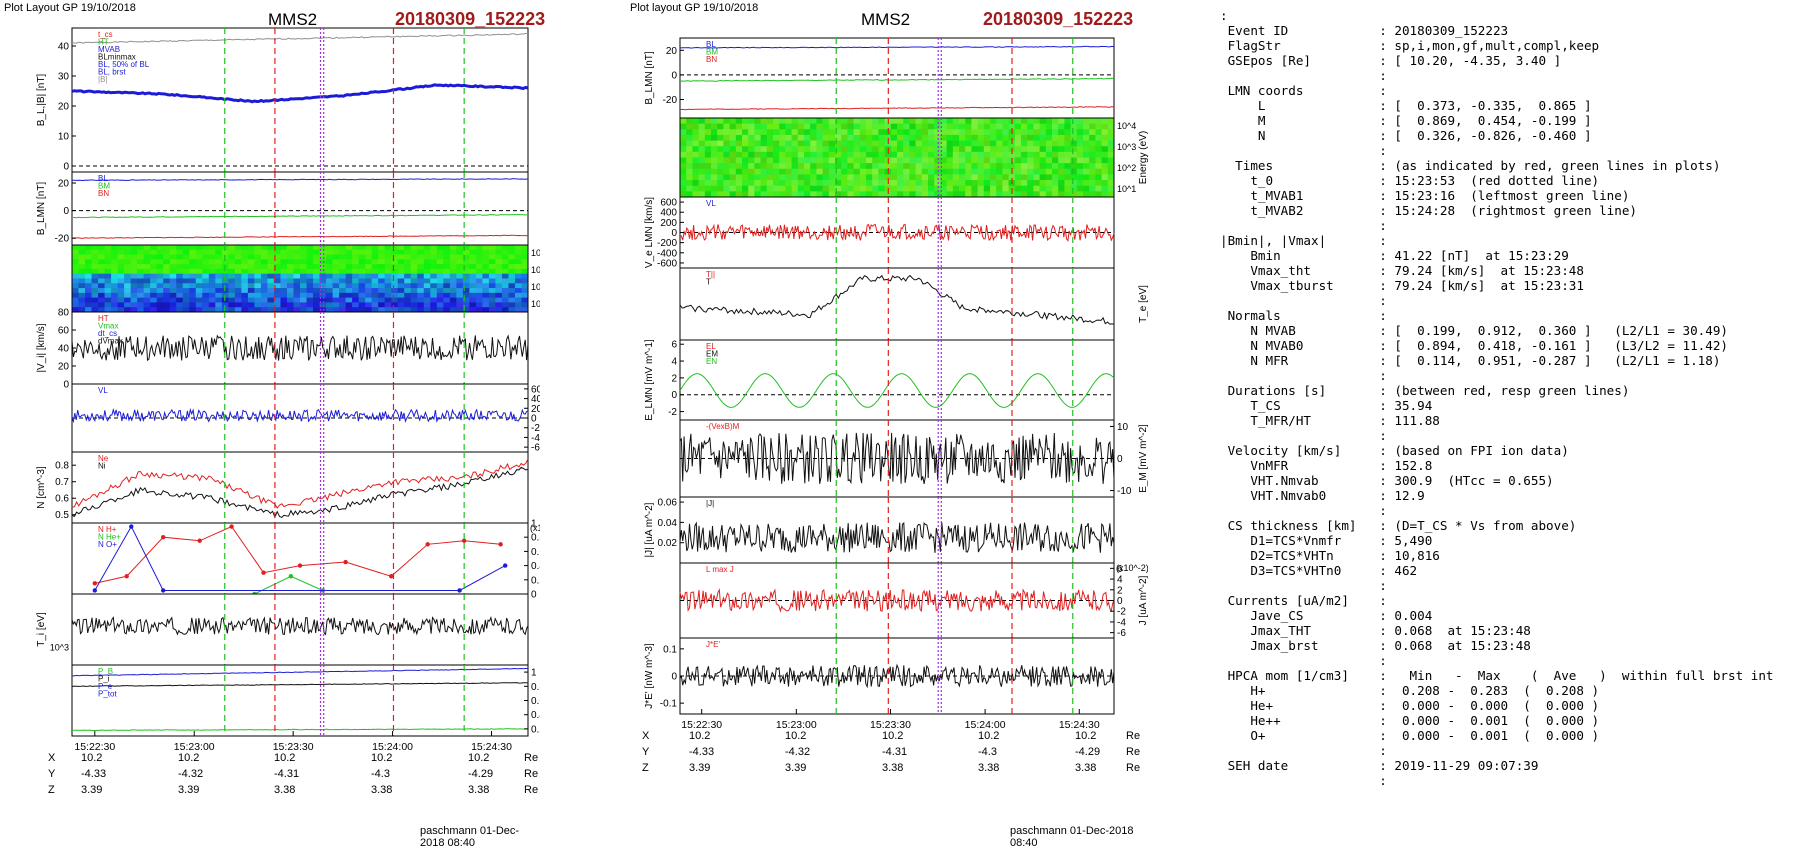  Describe the element at coordinates (1121, 612) in the screenshot. I see `y-tick-label: -2` at that location.